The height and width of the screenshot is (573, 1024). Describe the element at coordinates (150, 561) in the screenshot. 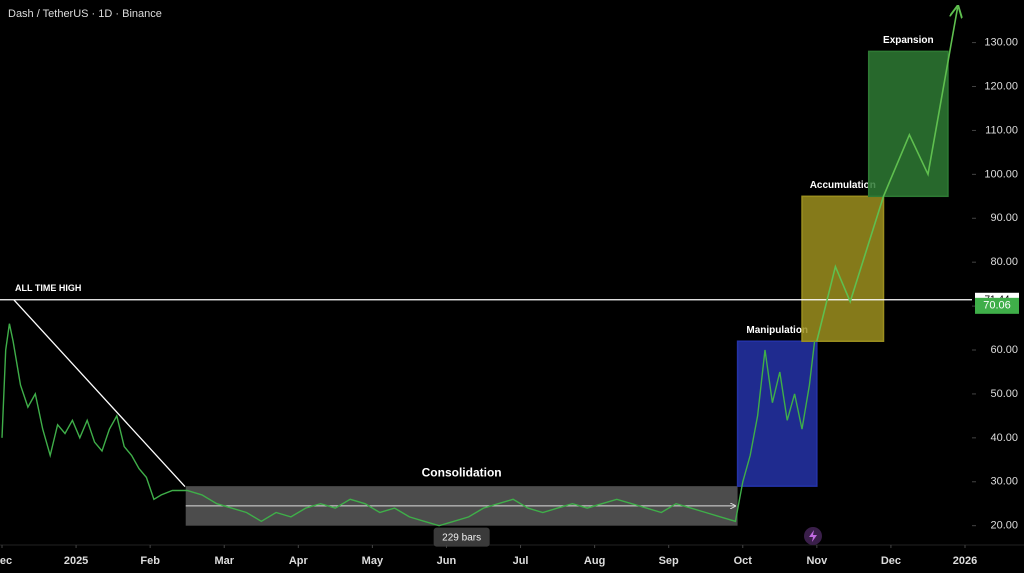

I see `x-tick-label: Feb` at that location.